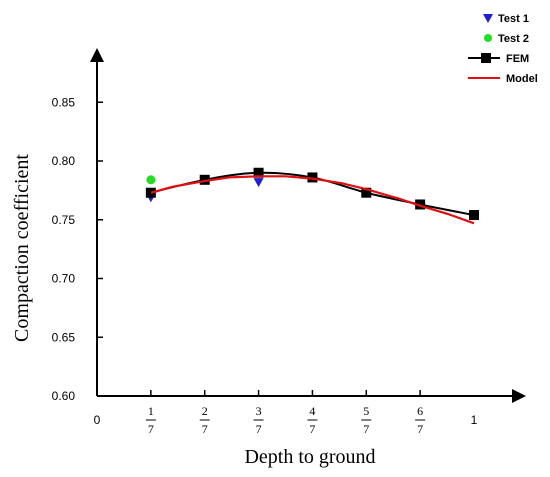 Image resolution: width=550 pixels, height=477 pixels. I want to click on y-tick-label: 0.65, so click(64, 337).